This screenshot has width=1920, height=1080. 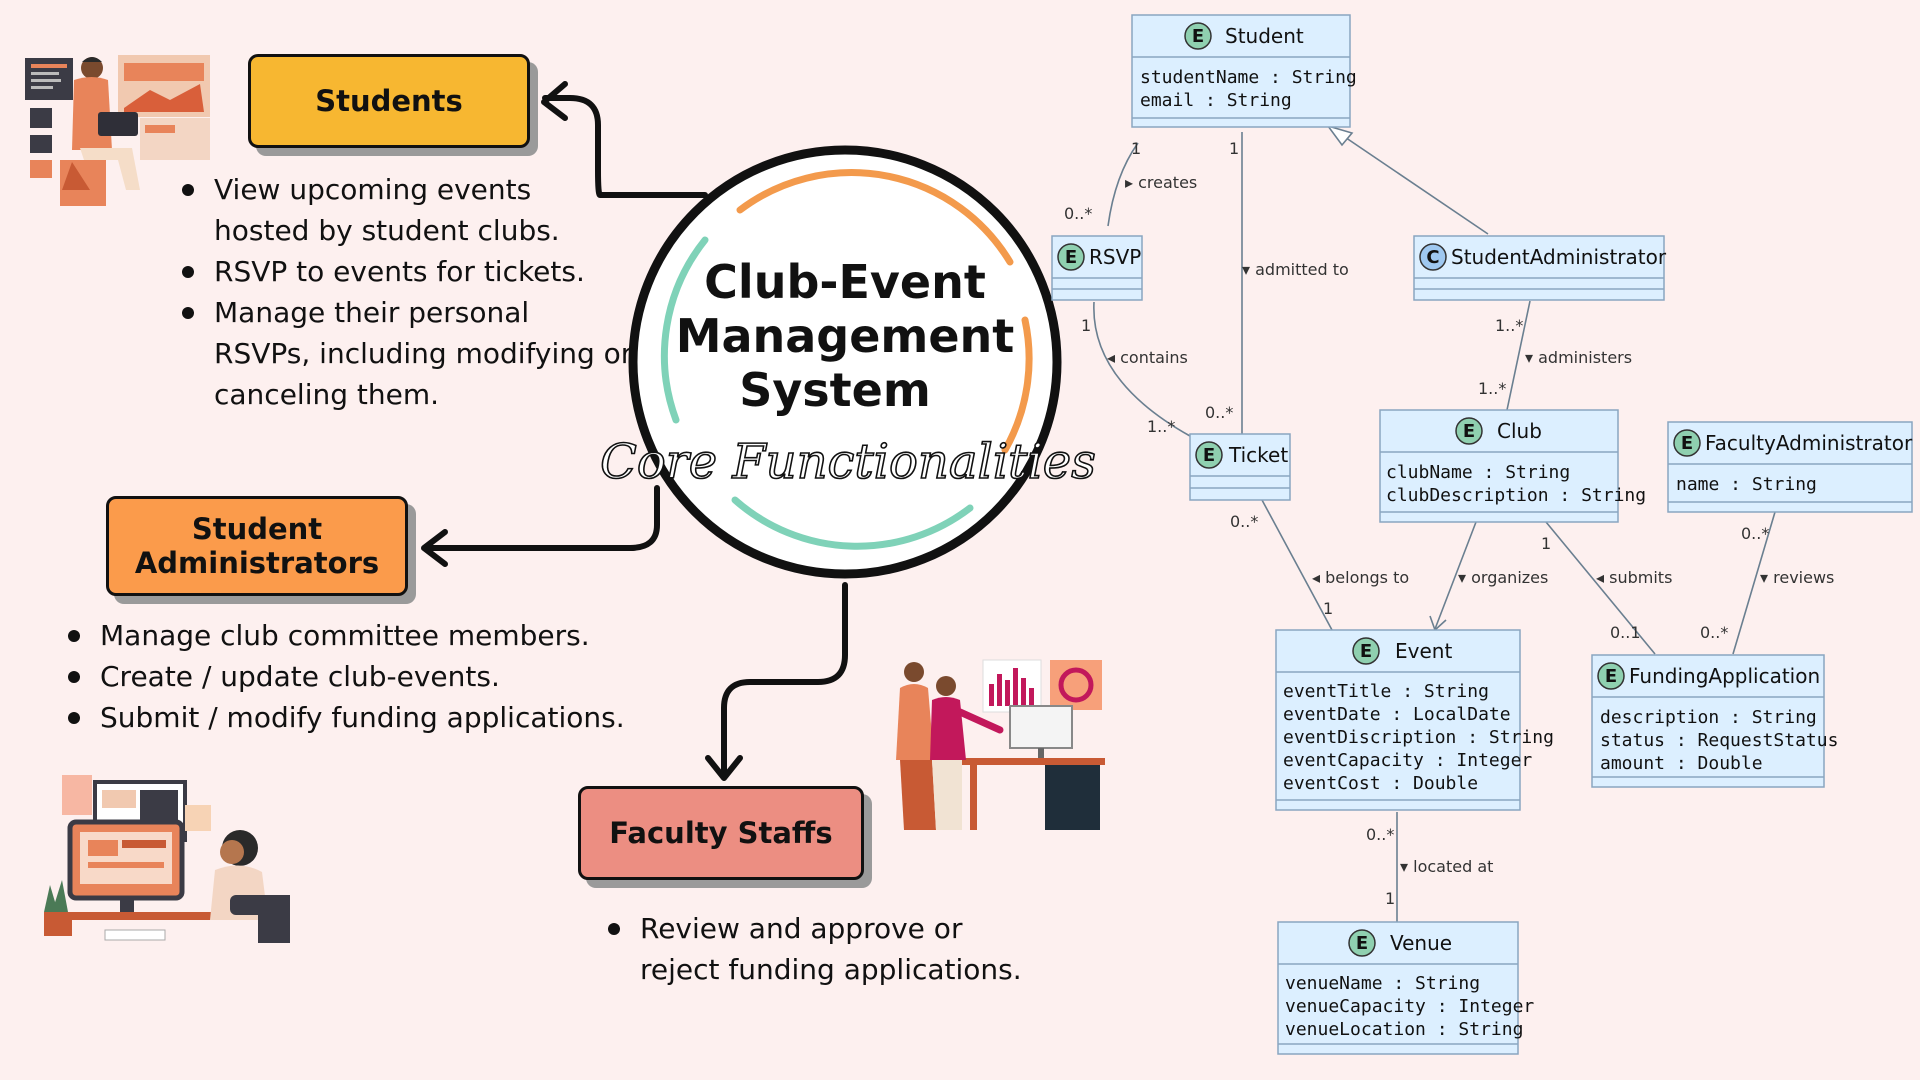 What do you see at coordinates (1681, 763) in the screenshot?
I see `funding-app-attr: amount : Double` at bounding box center [1681, 763].